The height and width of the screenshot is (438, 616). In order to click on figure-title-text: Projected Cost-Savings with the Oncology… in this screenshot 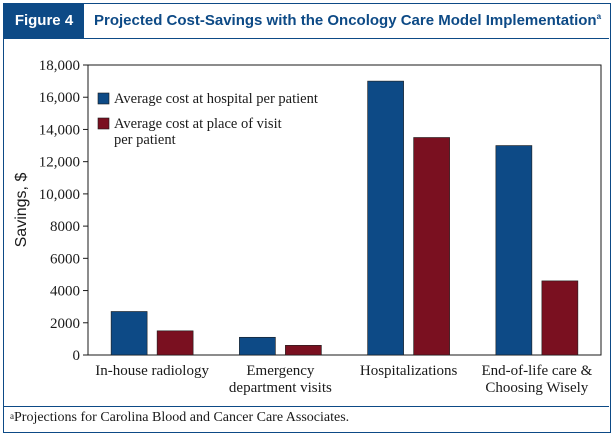, I will do `click(345, 20)`.